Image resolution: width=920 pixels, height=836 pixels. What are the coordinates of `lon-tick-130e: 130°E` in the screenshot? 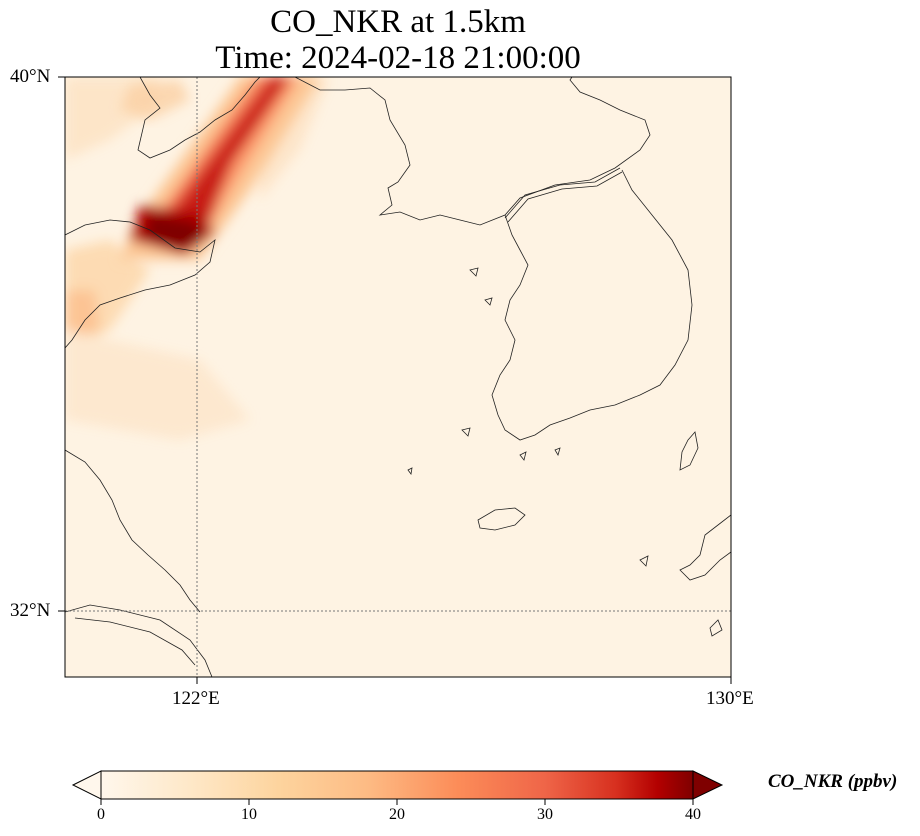 It's located at (730, 698).